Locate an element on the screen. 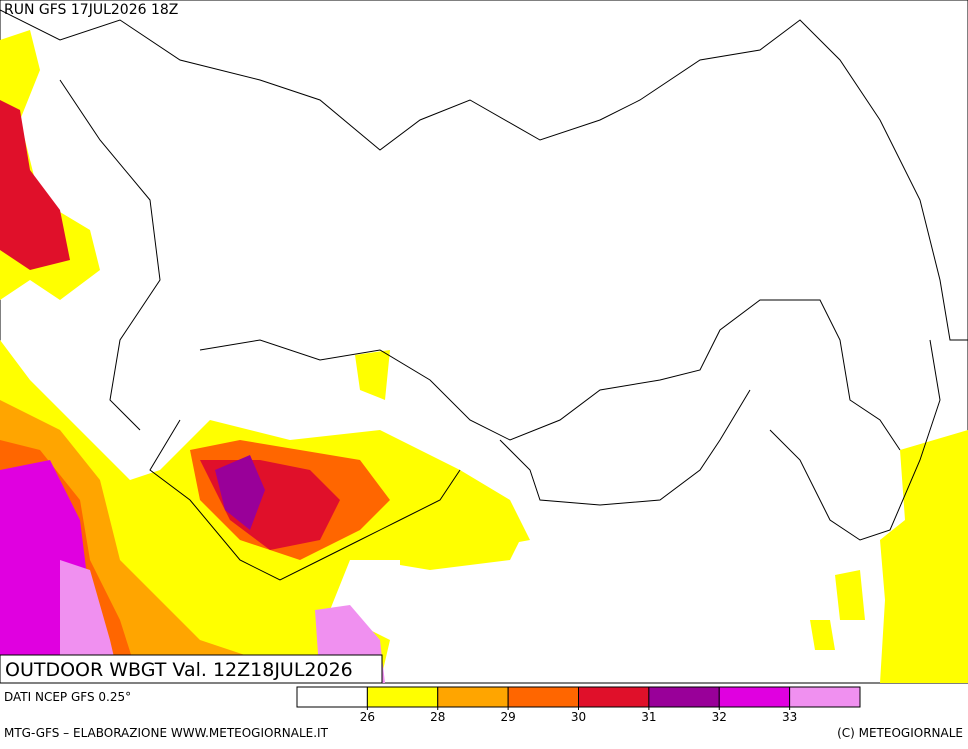  footer-right: (C) METEOGIORNALE is located at coordinates (900, 733).